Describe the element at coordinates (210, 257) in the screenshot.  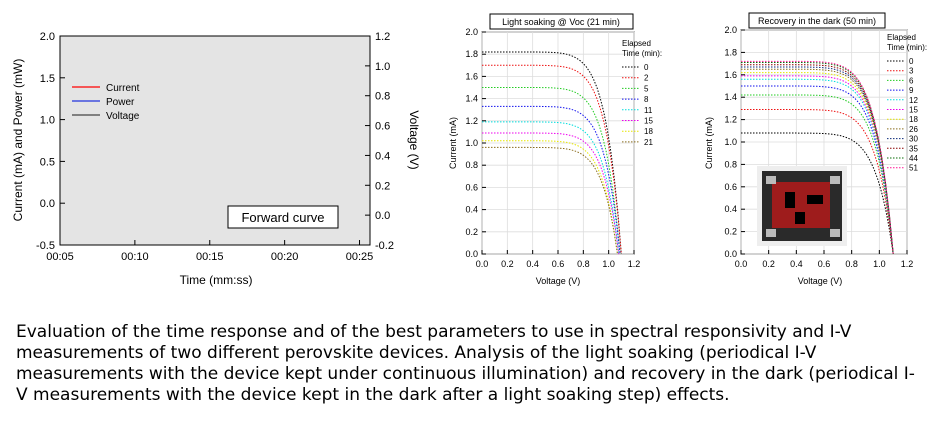
I see `x-tick-label: 00:15` at that location.